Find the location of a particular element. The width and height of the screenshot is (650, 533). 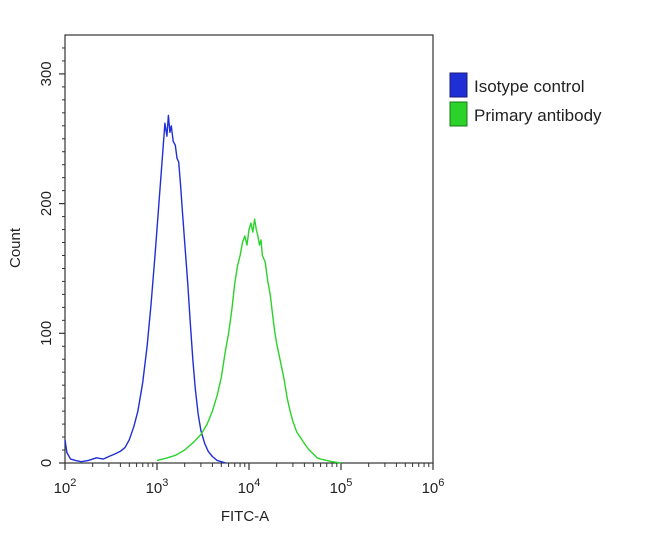

x-axis: 10² 10³ 10⁴ 10⁵ 10⁶ is located at coordinates (249, 480).